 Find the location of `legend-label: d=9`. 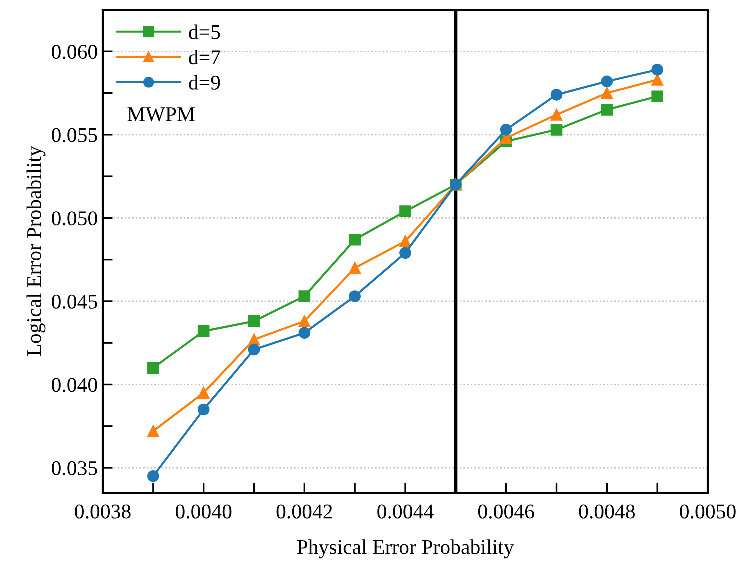

legend-label: d=9 is located at coordinates (204, 82).